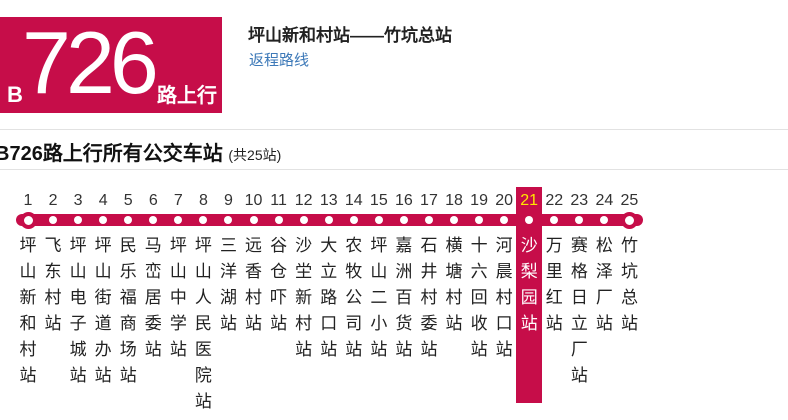 The height and width of the screenshot is (420, 788). I want to click on stop-name-link: 万里红站, so click(554, 284).